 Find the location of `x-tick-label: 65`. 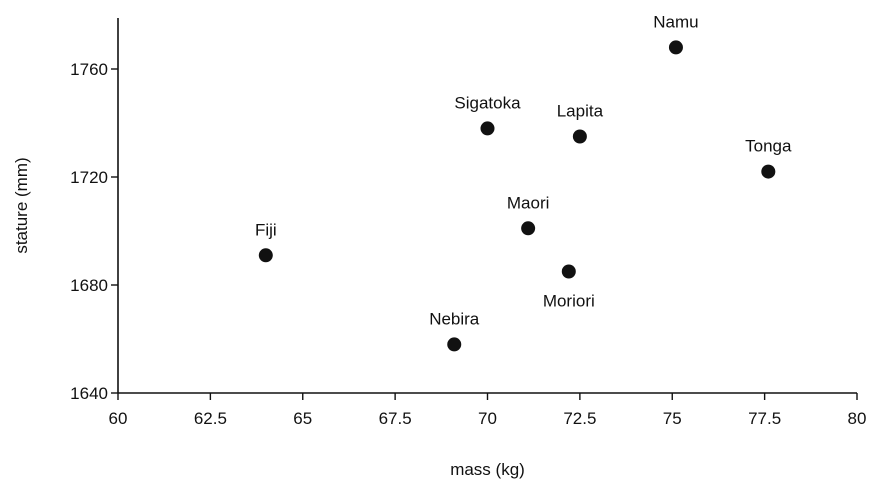

x-tick-label: 65 is located at coordinates (302, 418).